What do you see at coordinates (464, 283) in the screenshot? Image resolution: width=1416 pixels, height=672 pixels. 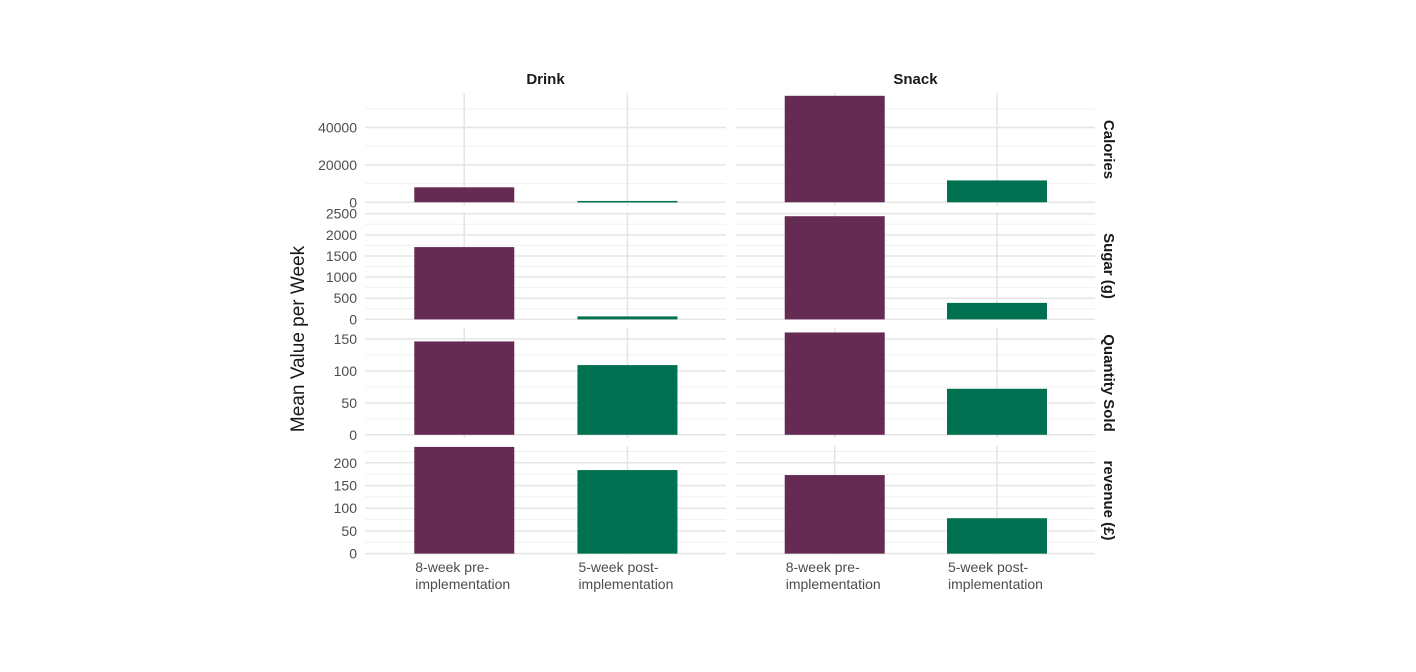 I see `bar-drink-sugar-g-pre` at bounding box center [464, 283].